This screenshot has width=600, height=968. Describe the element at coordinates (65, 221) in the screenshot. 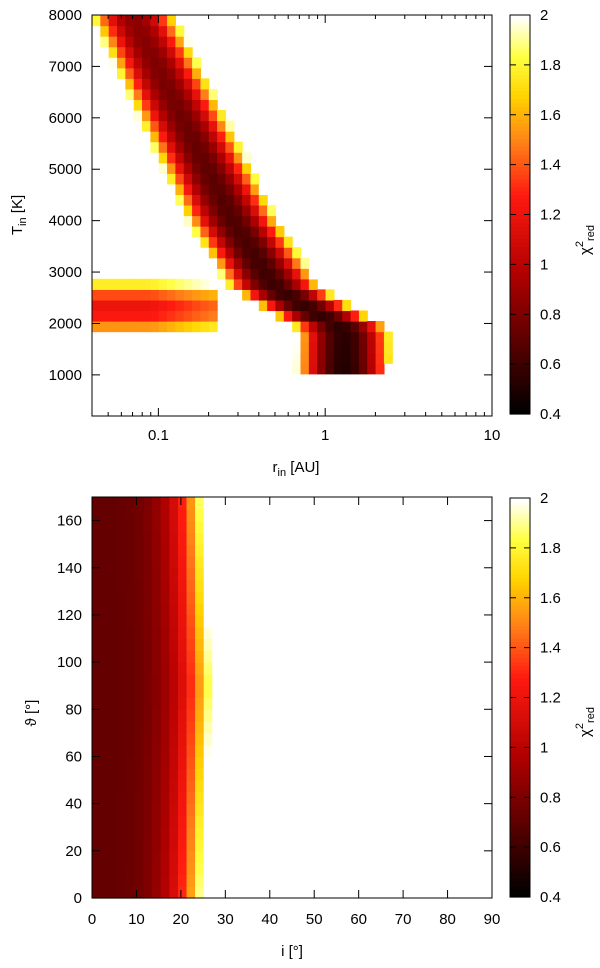

I see `y-tick-label: 4000` at that location.